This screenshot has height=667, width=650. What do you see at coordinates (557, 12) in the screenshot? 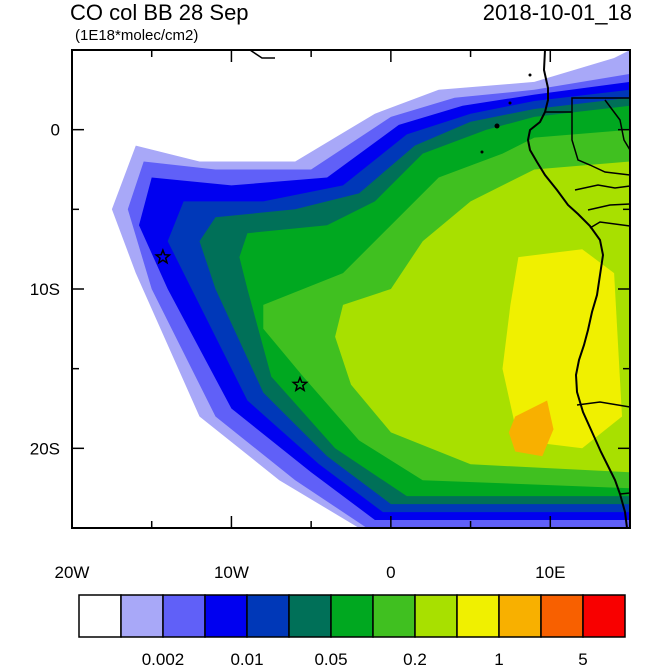
I see `valid-time: 2018-10-01_18` at bounding box center [557, 12].